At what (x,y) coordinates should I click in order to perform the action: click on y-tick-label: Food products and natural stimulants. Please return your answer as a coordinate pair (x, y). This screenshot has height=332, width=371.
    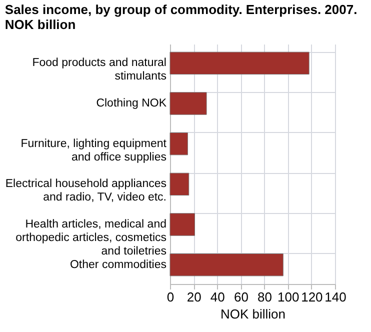
    Looking at the image, I should click on (99, 70).